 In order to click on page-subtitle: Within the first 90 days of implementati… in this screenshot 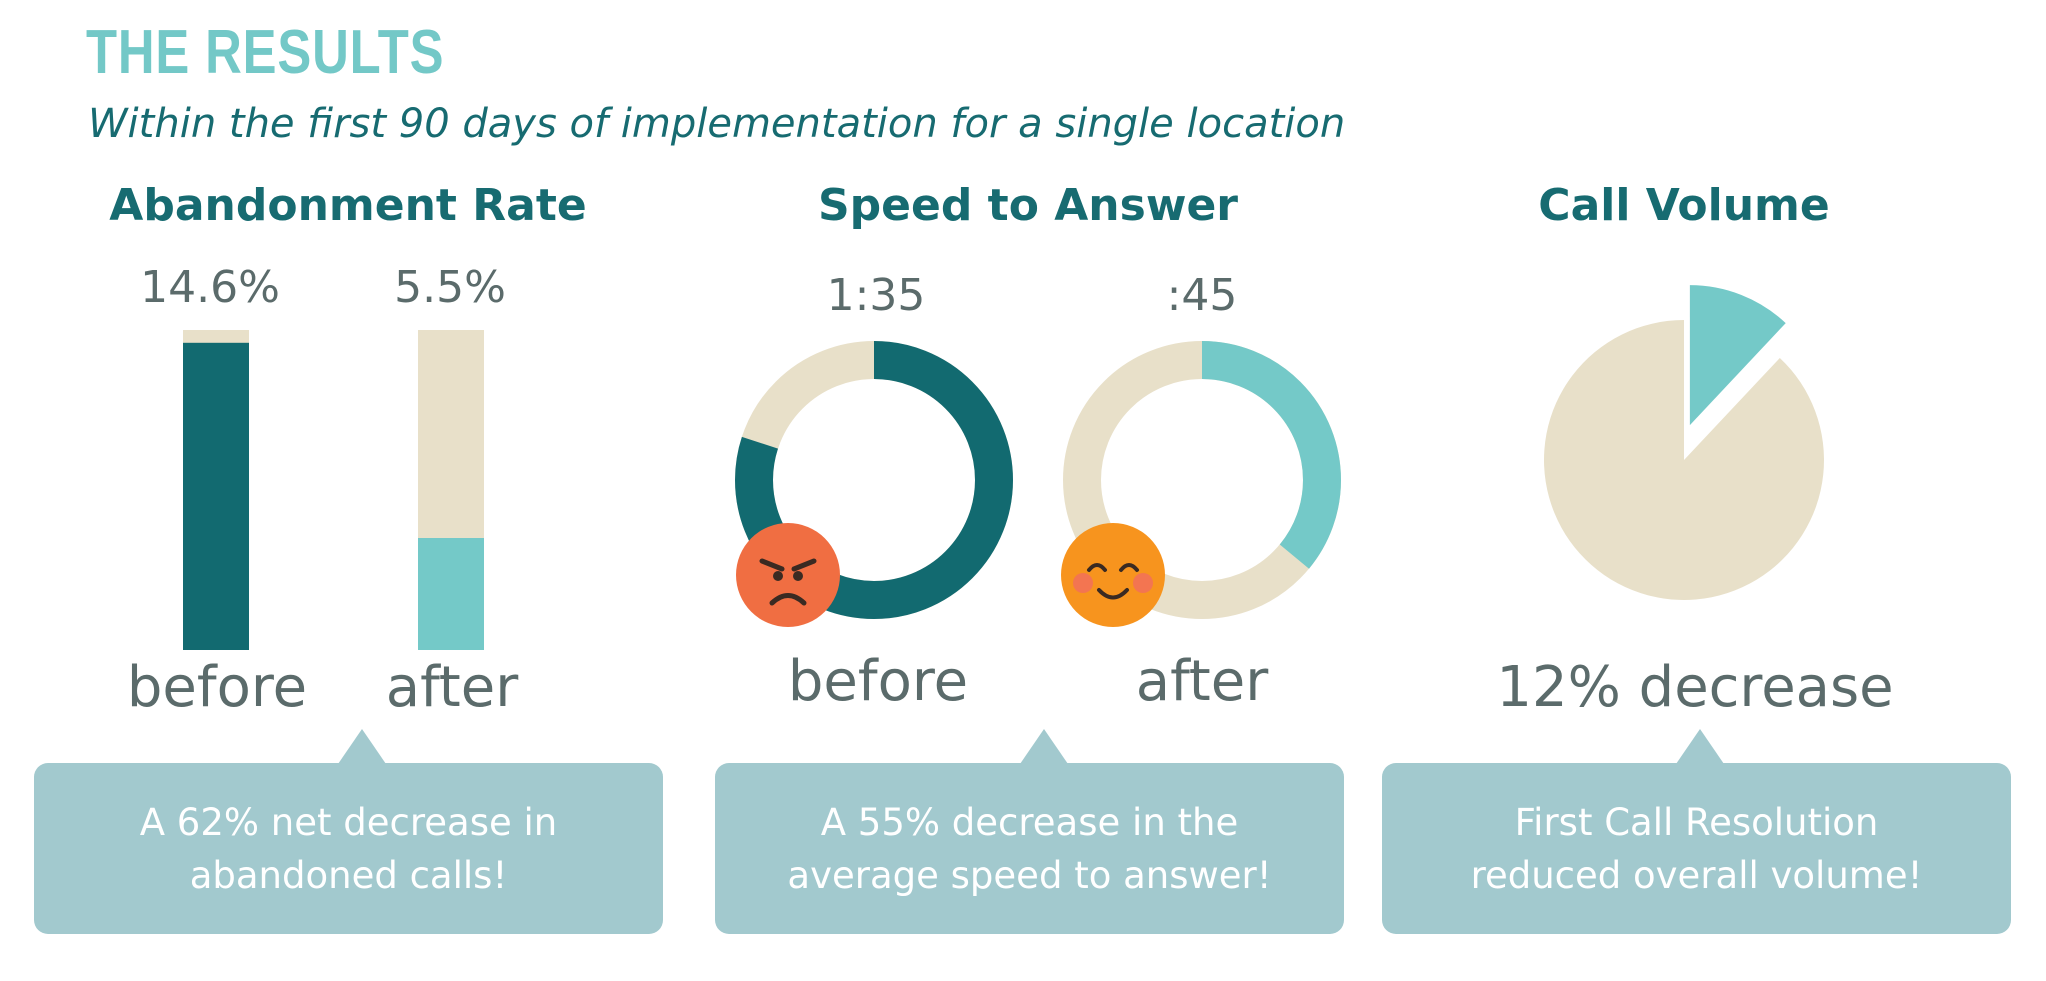, I will do `click(717, 124)`.